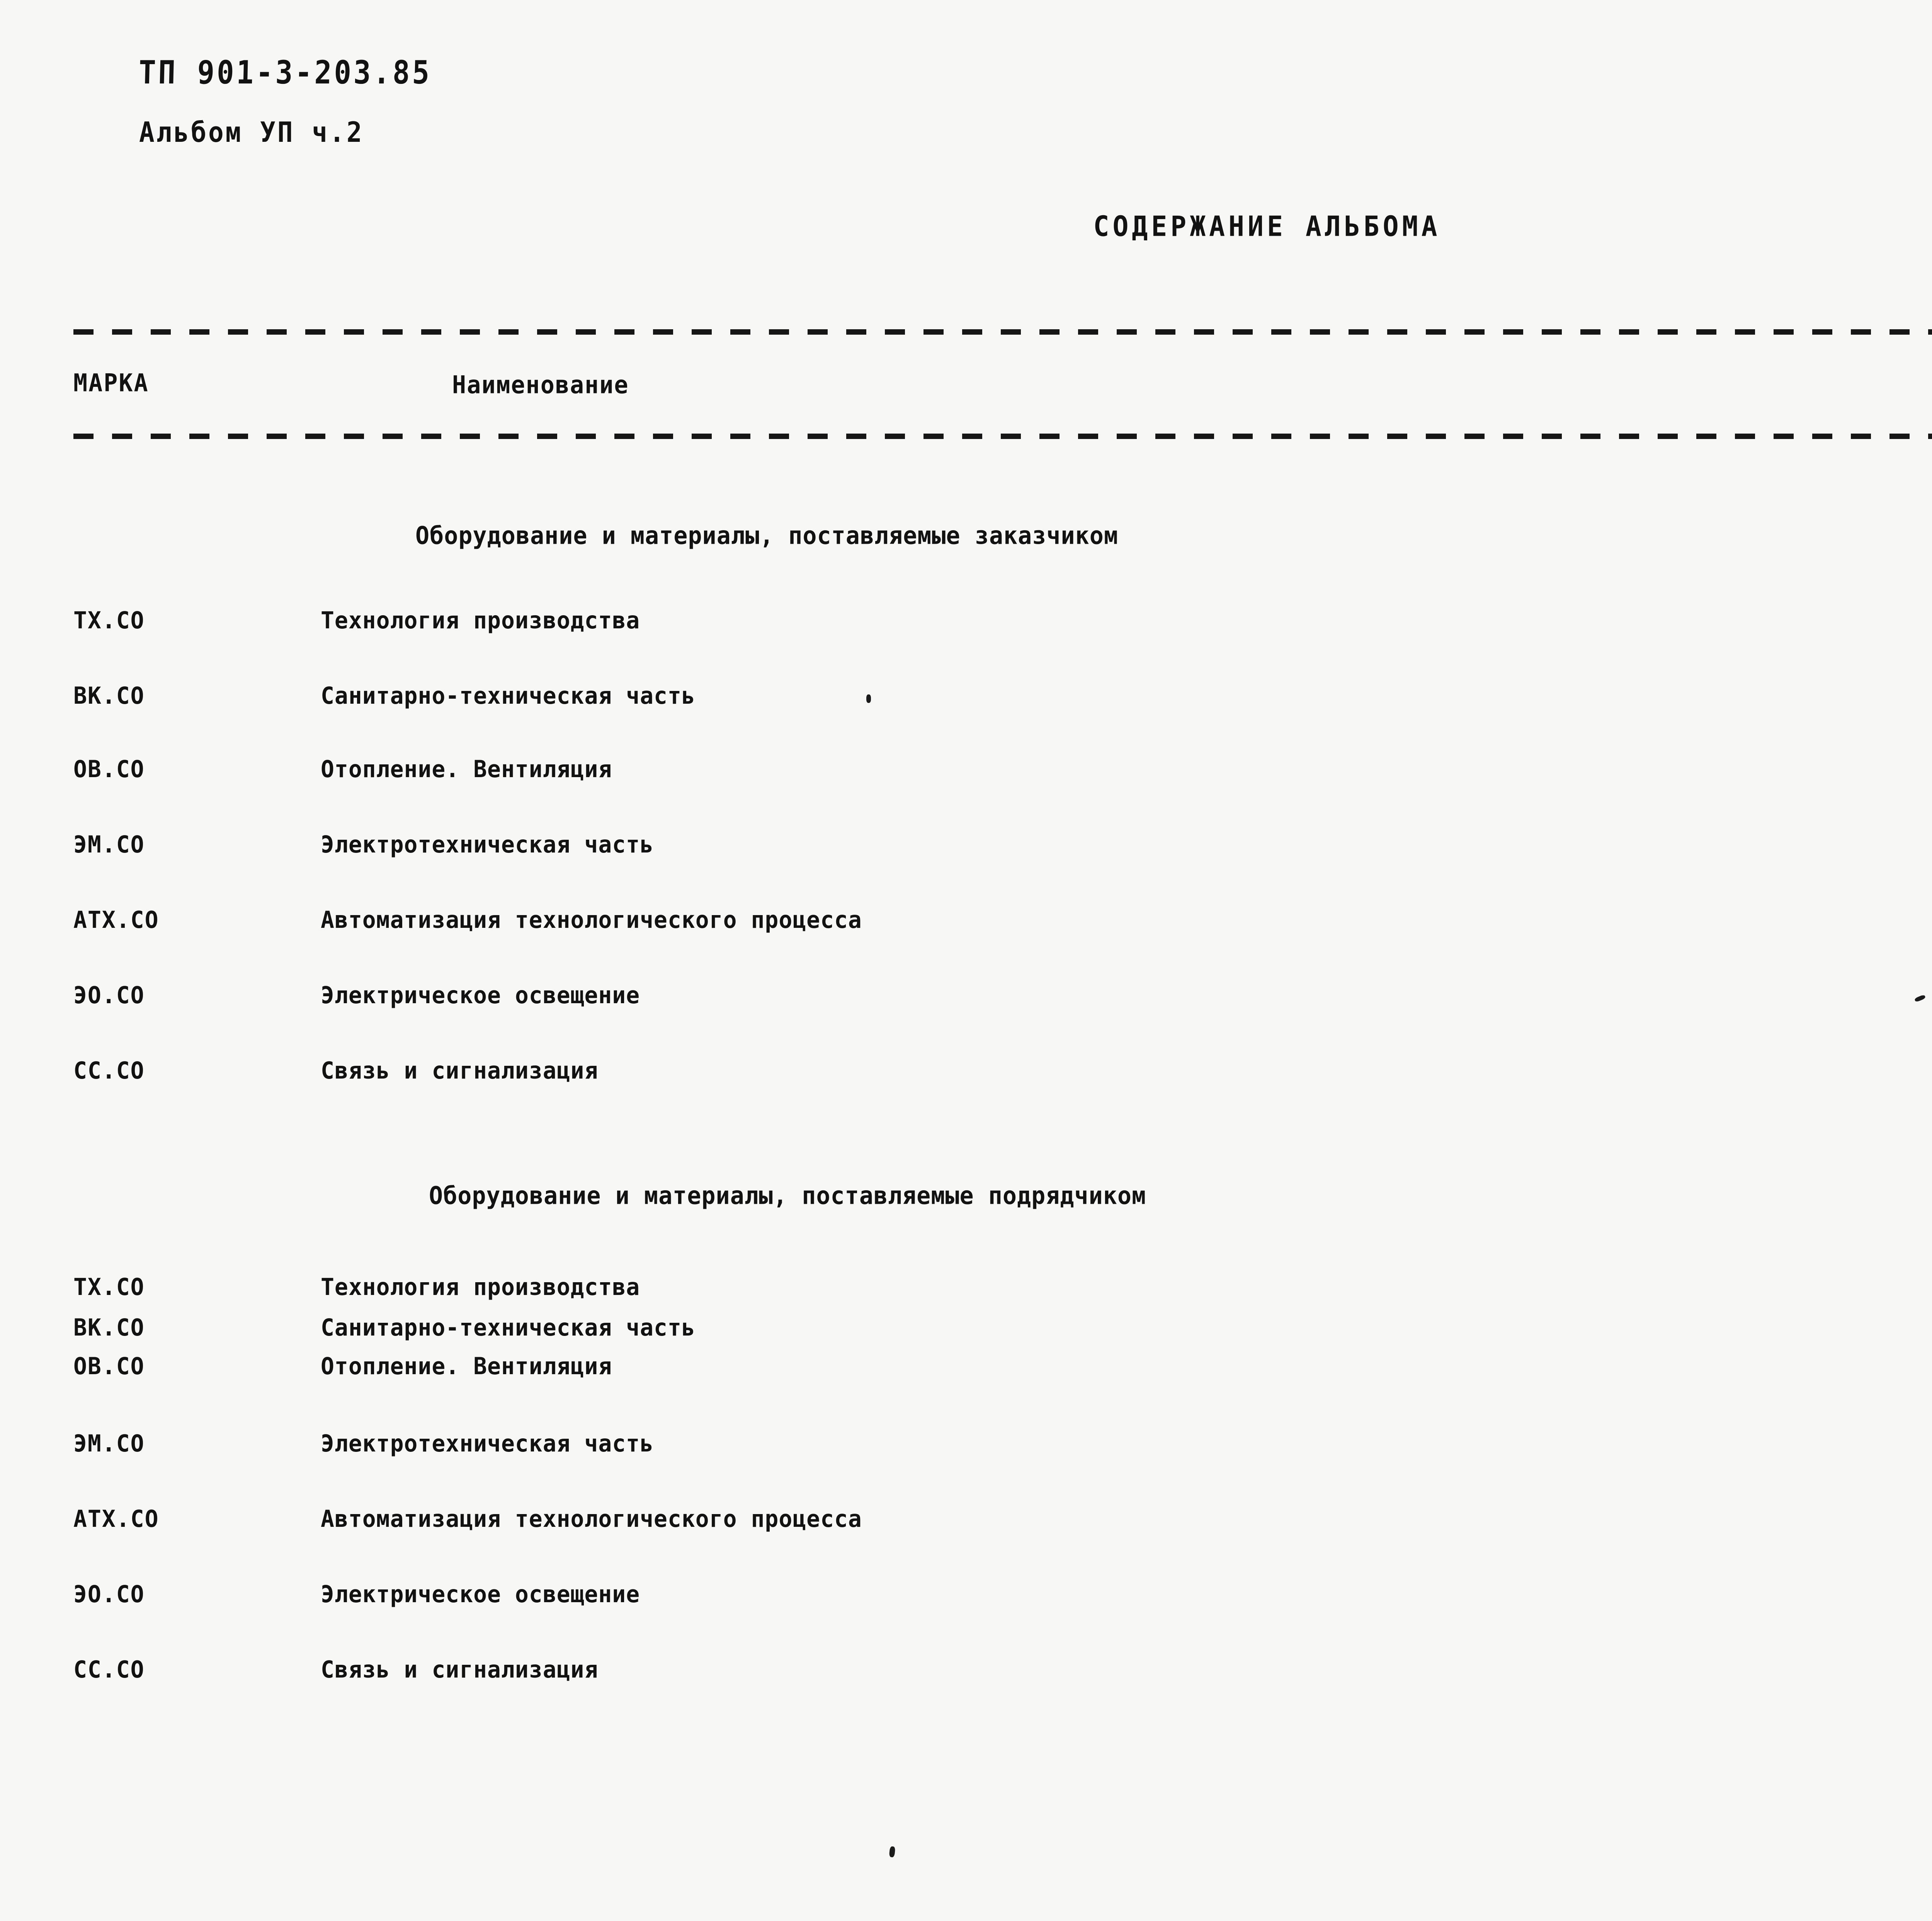  What do you see at coordinates (1003, 332) in the screenshot?
I see `table-rule-top` at bounding box center [1003, 332].